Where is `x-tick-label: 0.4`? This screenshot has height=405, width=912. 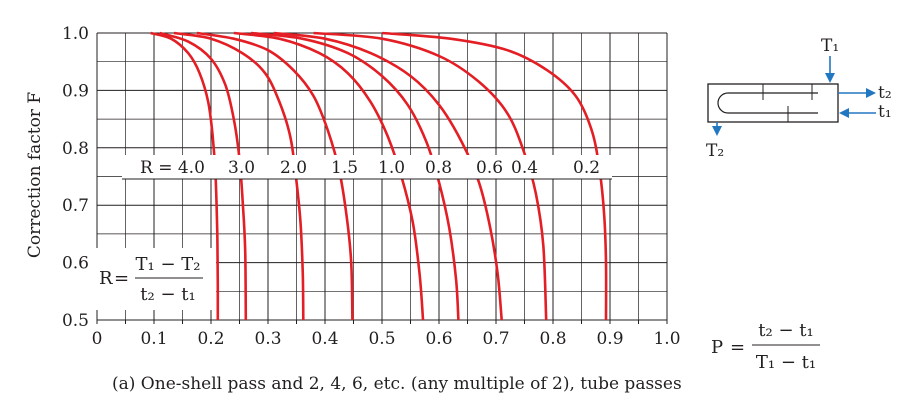 x-tick-label: 0.4 is located at coordinates (324, 339).